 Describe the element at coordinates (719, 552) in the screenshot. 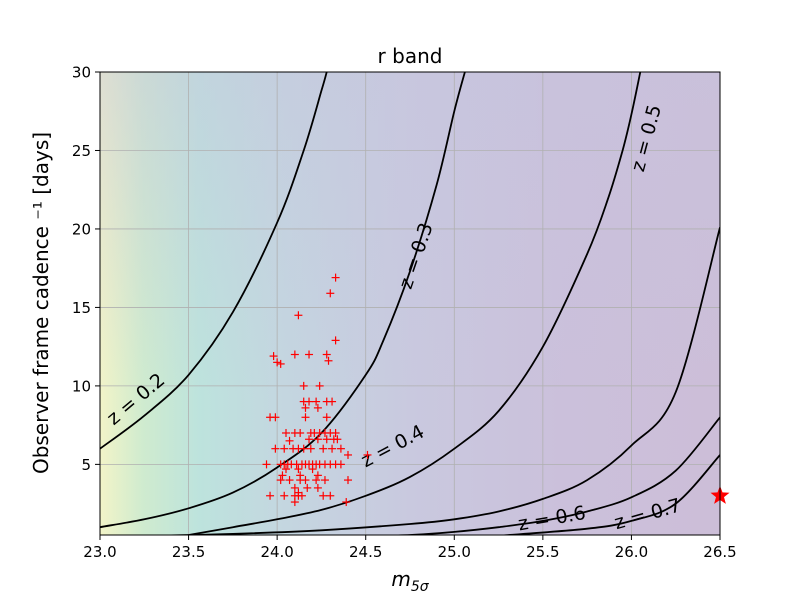

I see `x-tick-label: 26.5` at that location.